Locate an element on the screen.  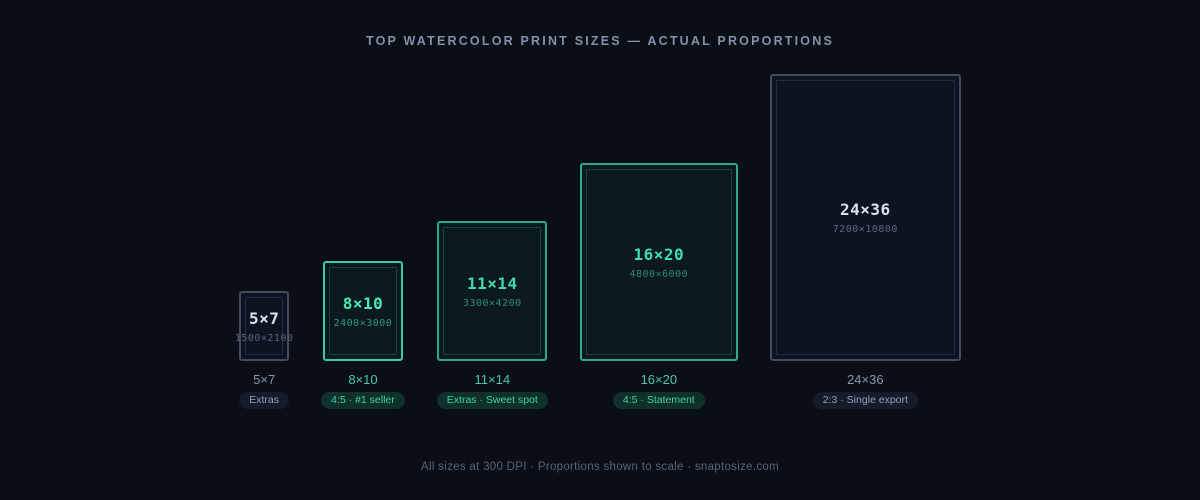
print-size-group-5x7: 5×7 1500×2100 5×7 Extras is located at coordinates (264, 350).